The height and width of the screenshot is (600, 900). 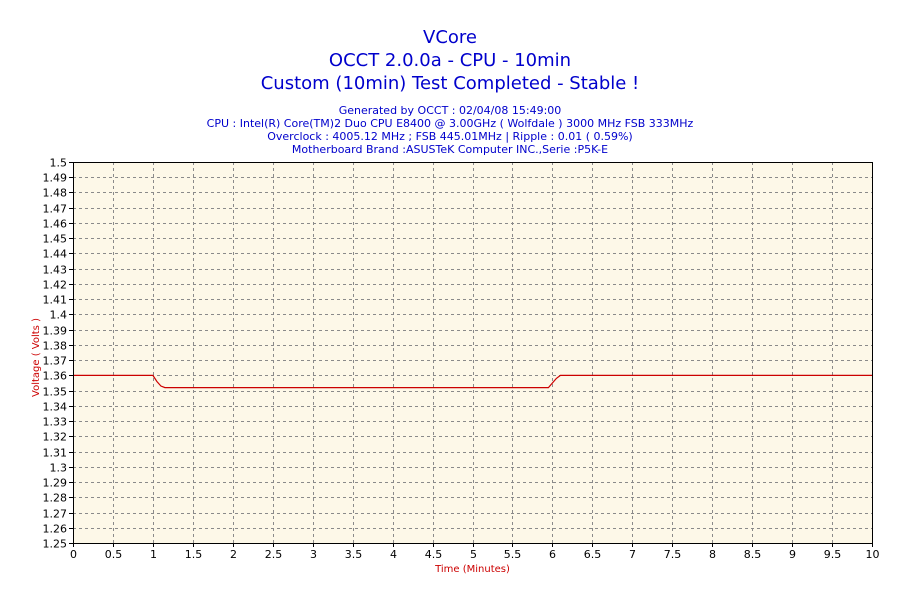 What do you see at coordinates (434, 554) in the screenshot?
I see `x-tick-label: 4.5` at bounding box center [434, 554].